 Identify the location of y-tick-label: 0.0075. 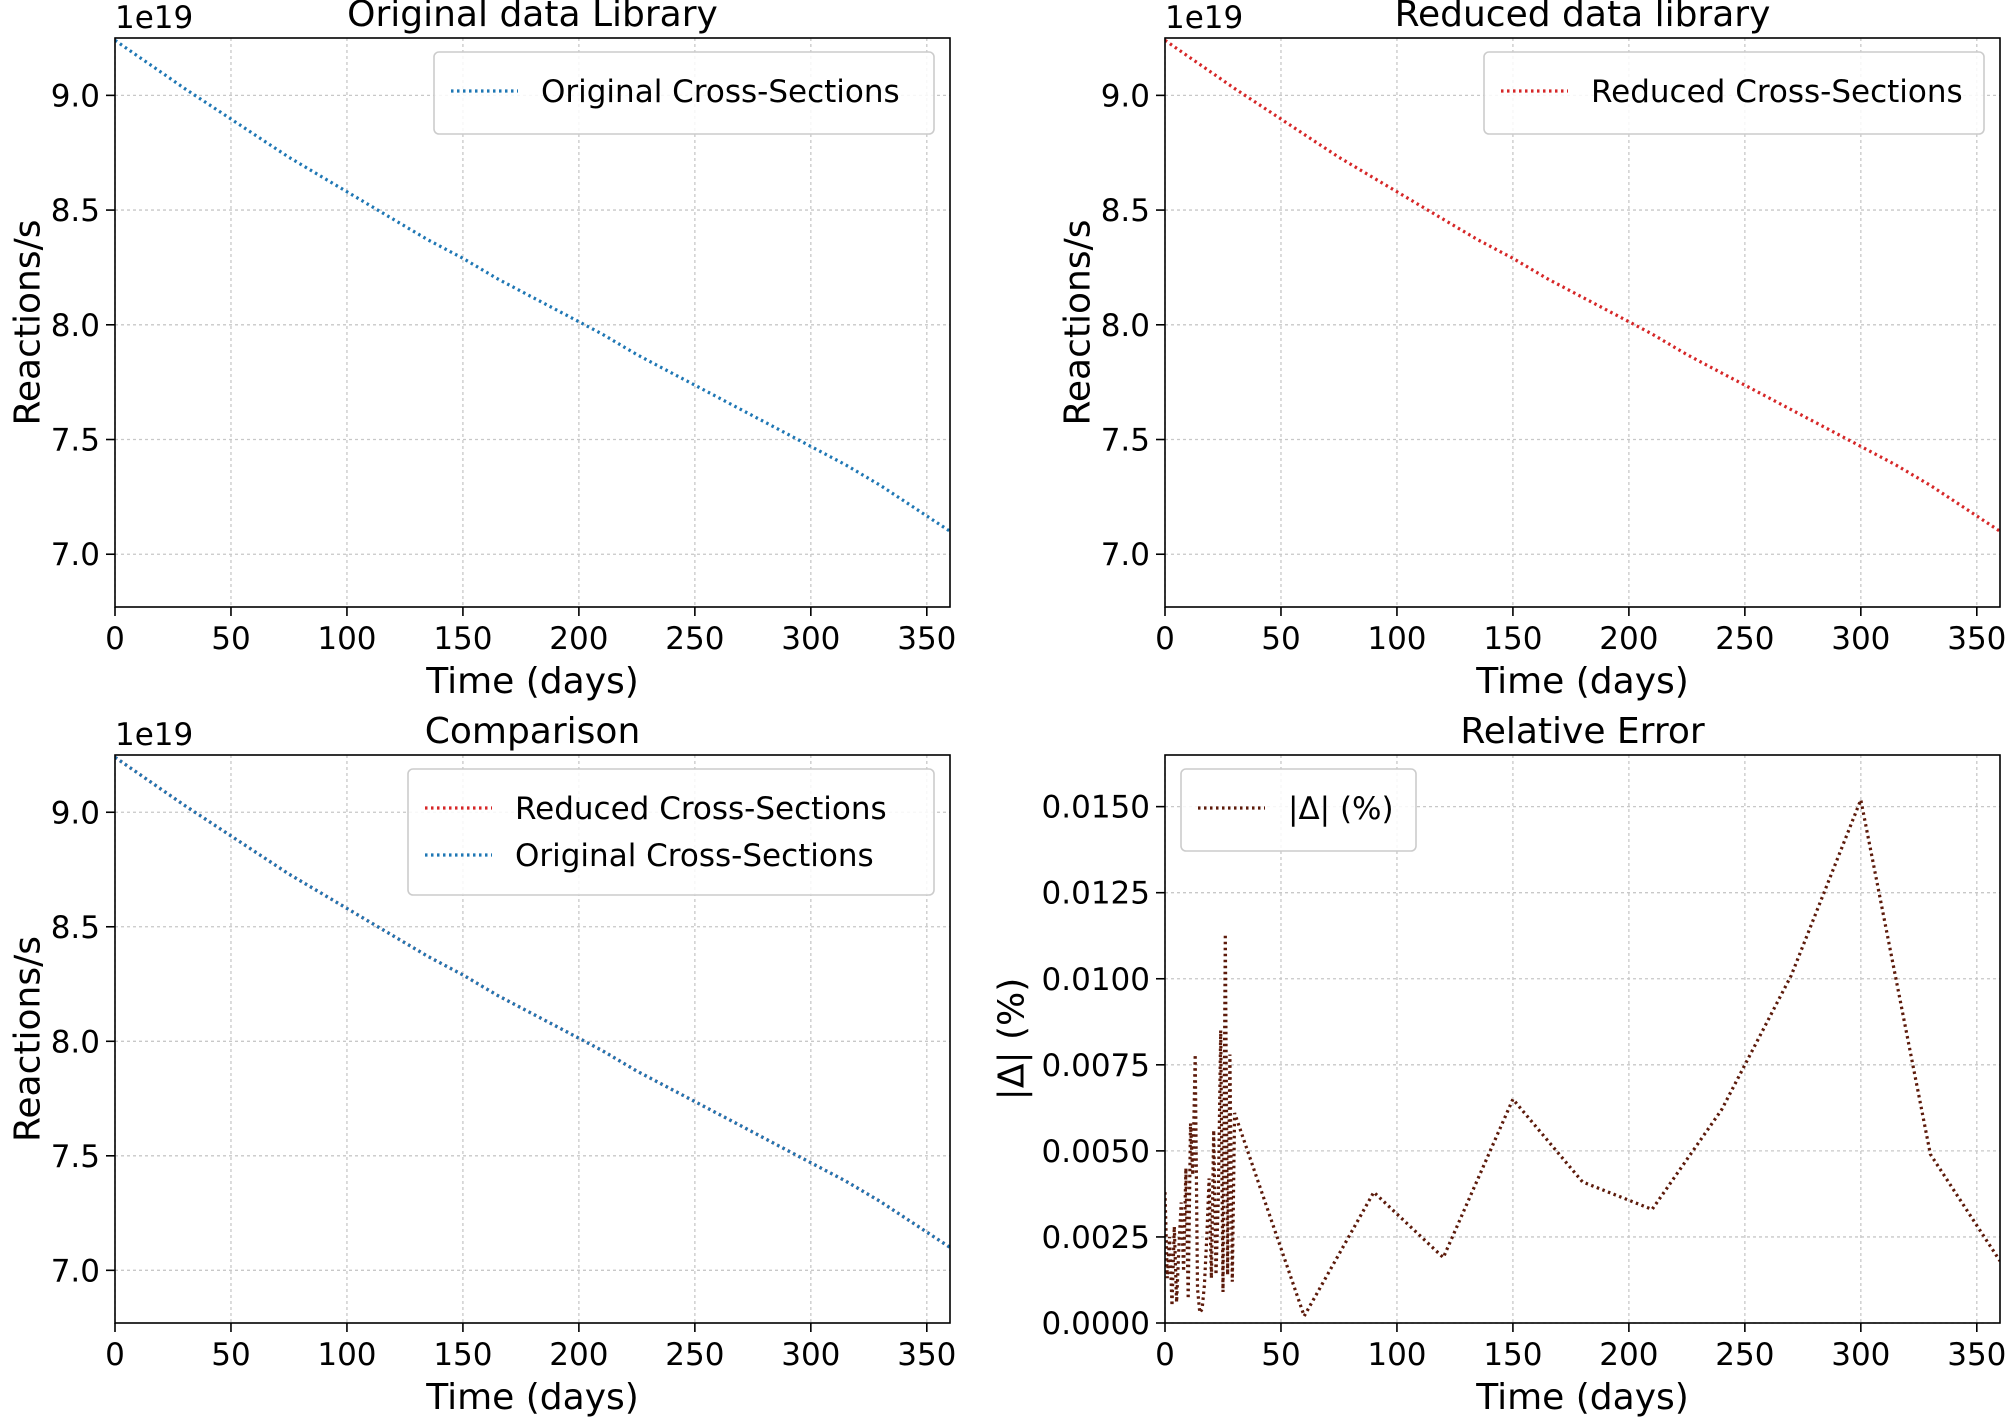
(1096, 1066).